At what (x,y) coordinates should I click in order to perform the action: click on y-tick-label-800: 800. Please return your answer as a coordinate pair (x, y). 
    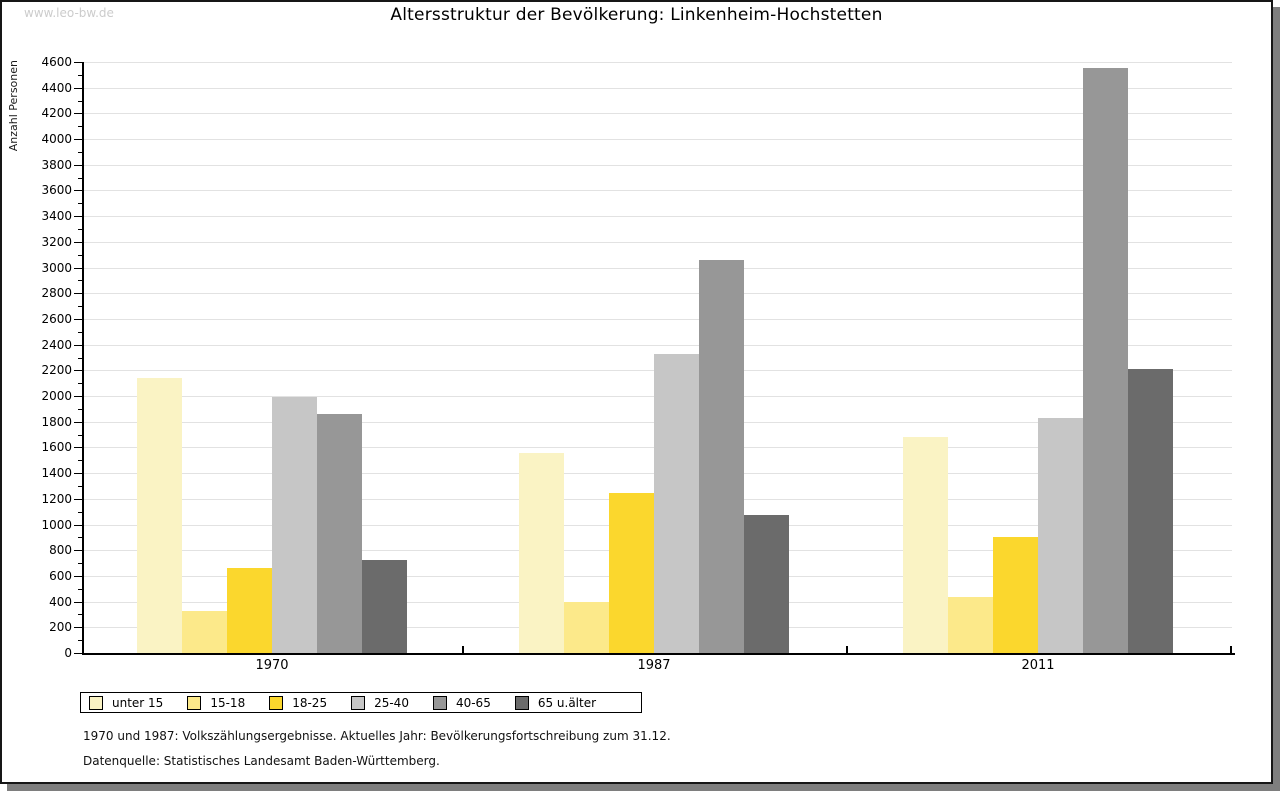
    Looking at the image, I should click on (60, 550).